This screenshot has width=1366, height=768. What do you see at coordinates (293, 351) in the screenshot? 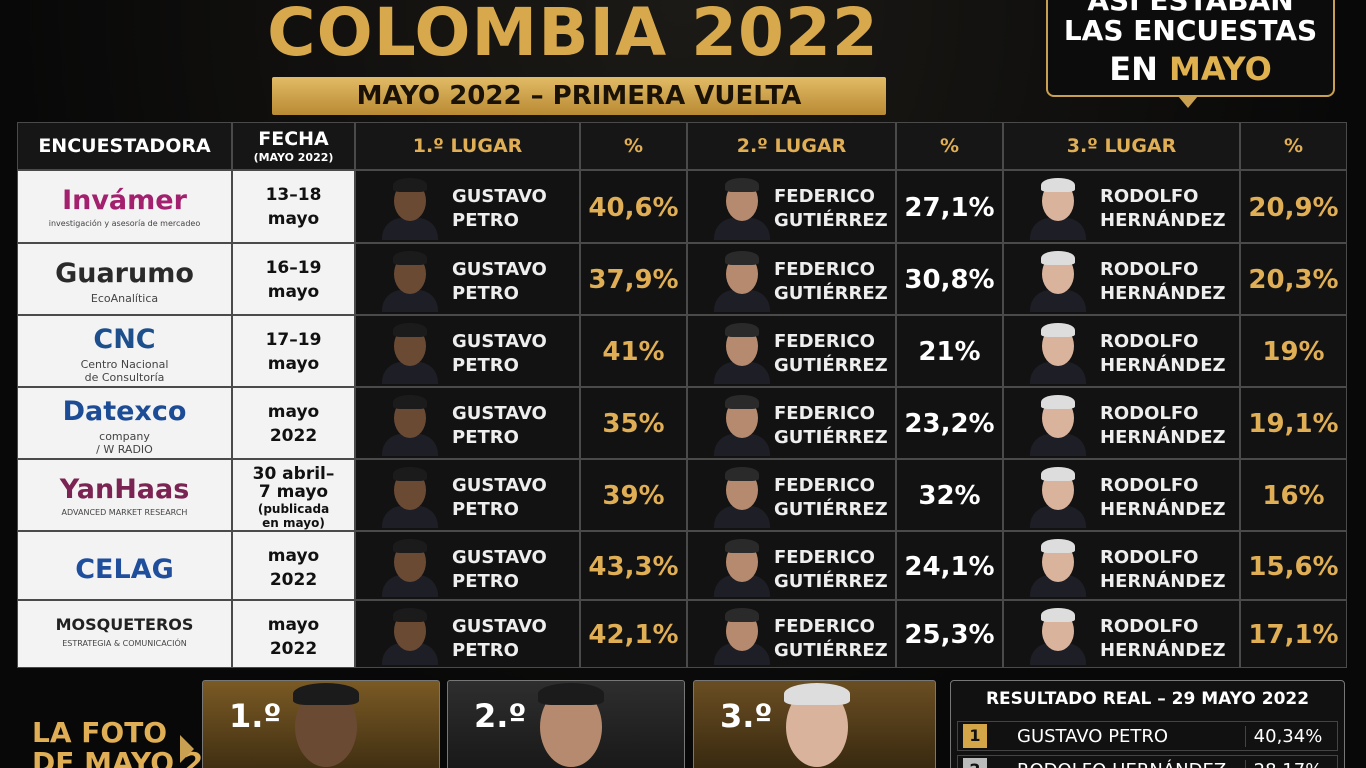
I see `date-cell: 17–19 mayo` at bounding box center [293, 351].